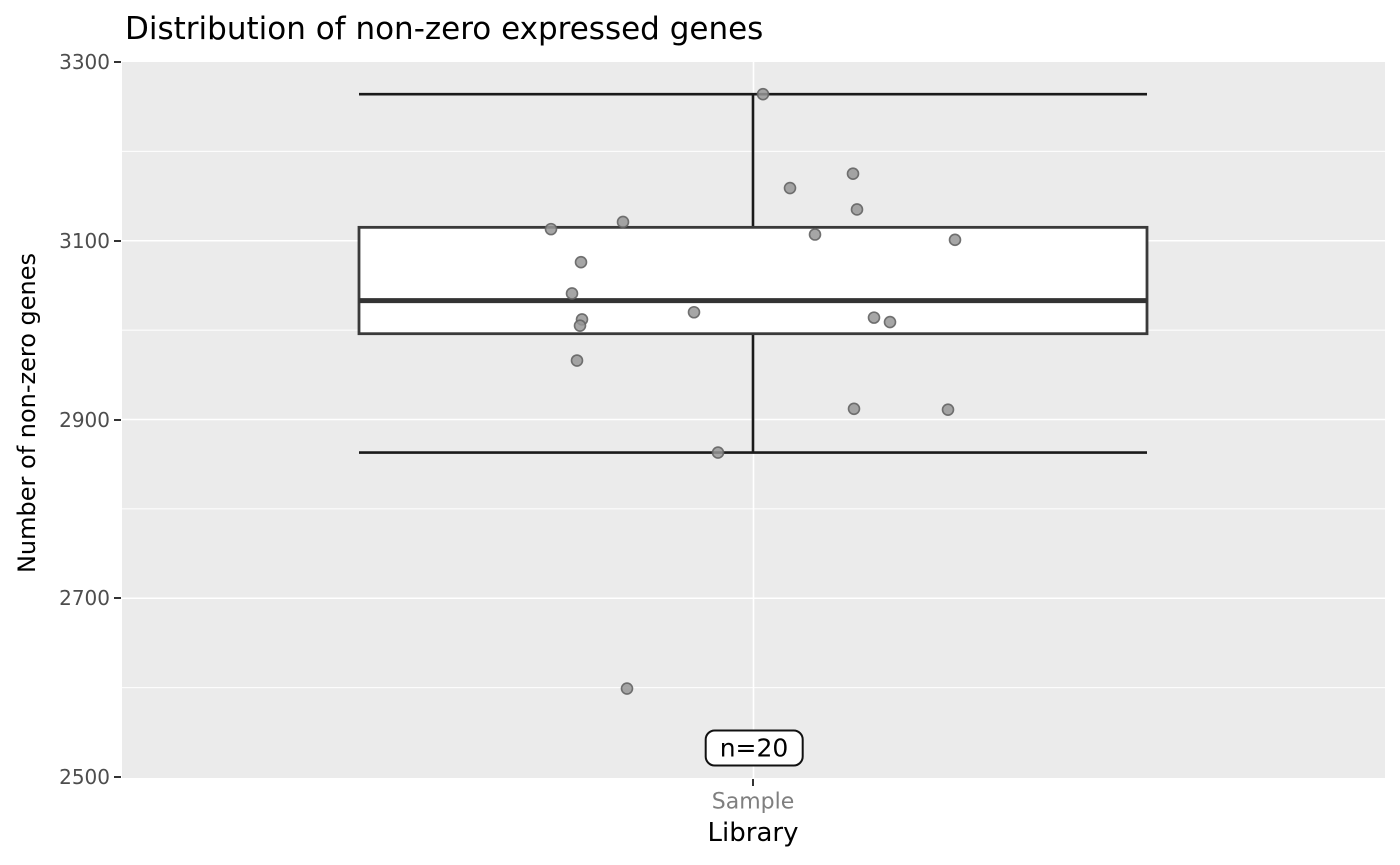  What do you see at coordinates (753, 782) in the screenshot?
I see `x-tick-mark` at bounding box center [753, 782].